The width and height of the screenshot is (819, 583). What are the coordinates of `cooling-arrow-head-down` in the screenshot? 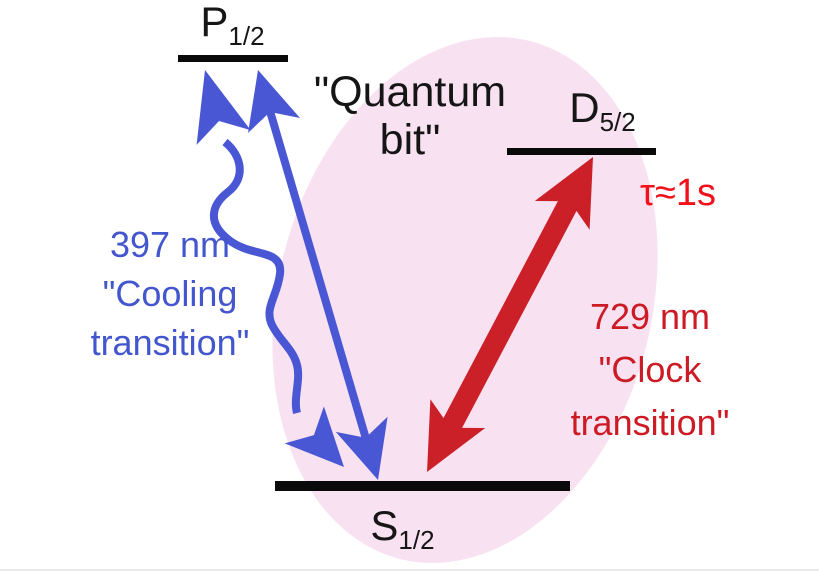 It's located at (361, 448).